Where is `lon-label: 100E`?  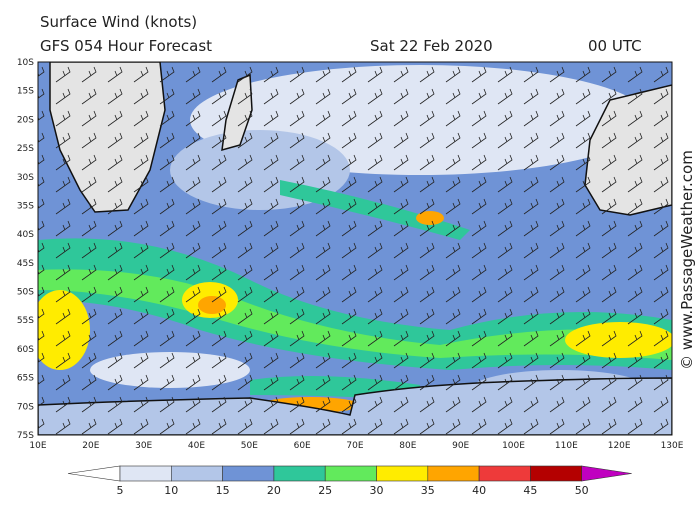 lon-label: 100E is located at coordinates (513, 446).